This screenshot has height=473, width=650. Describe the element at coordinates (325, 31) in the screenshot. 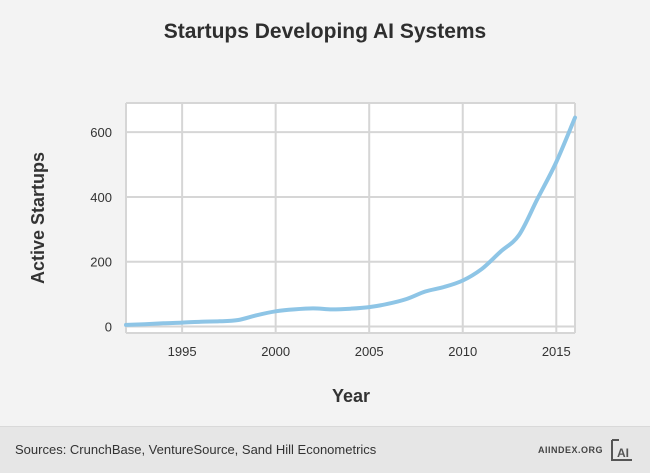

I see `chart-title: Startups Developing AI Systems` at that location.